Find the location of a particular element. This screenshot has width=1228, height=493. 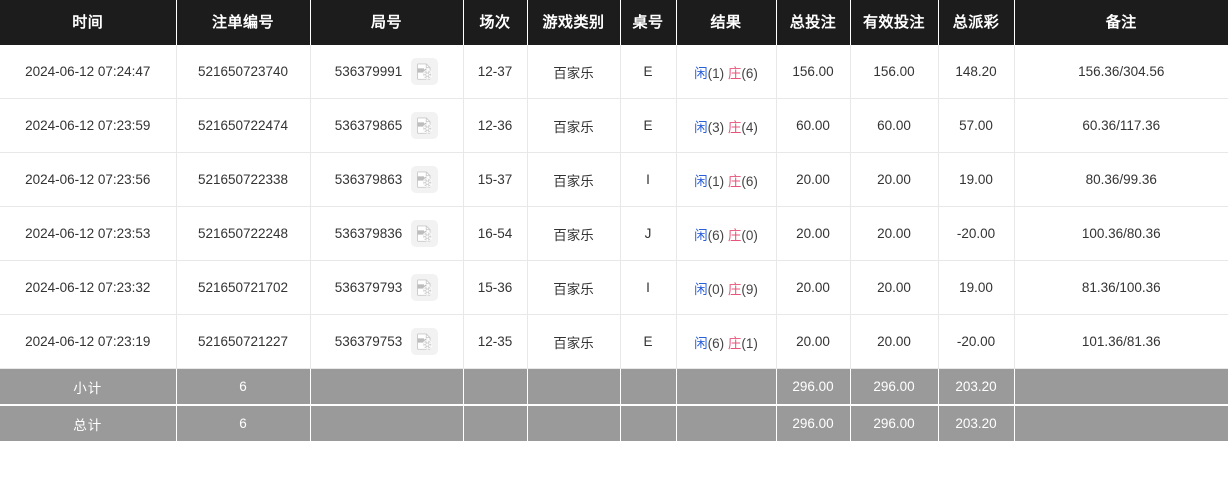

round-cell-content: 536379865 is located at coordinates (387, 125).